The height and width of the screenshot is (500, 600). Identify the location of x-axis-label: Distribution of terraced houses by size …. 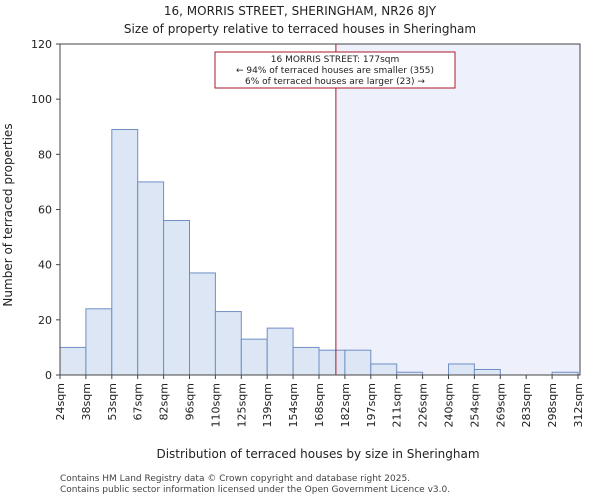
(317, 454).